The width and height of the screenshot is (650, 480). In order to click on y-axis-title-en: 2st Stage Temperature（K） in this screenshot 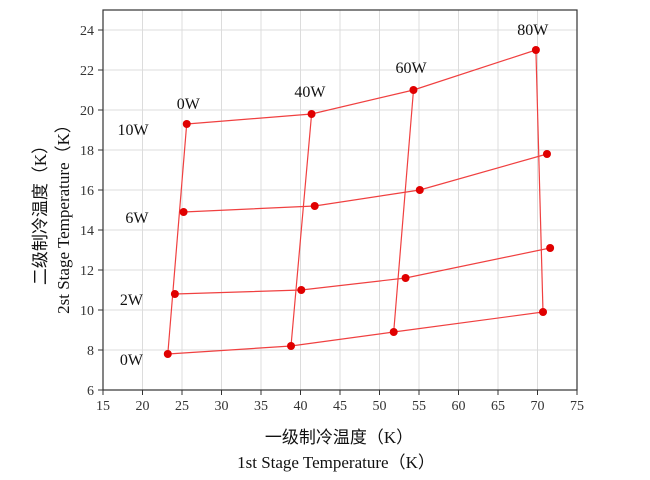, I will do `click(63, 215)`.